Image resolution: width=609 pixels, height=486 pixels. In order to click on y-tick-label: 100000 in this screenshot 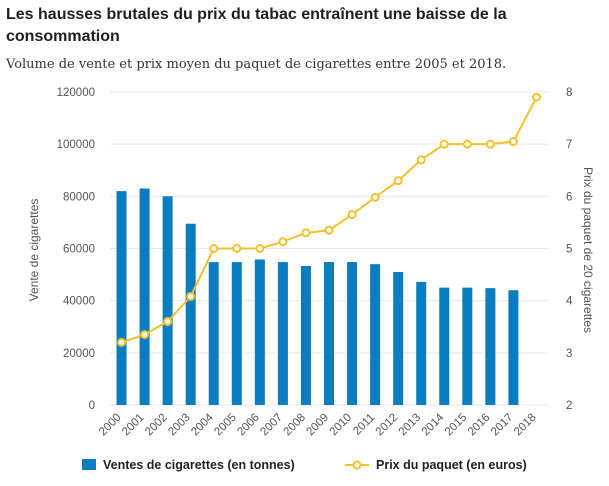, I will do `click(76, 145)`.